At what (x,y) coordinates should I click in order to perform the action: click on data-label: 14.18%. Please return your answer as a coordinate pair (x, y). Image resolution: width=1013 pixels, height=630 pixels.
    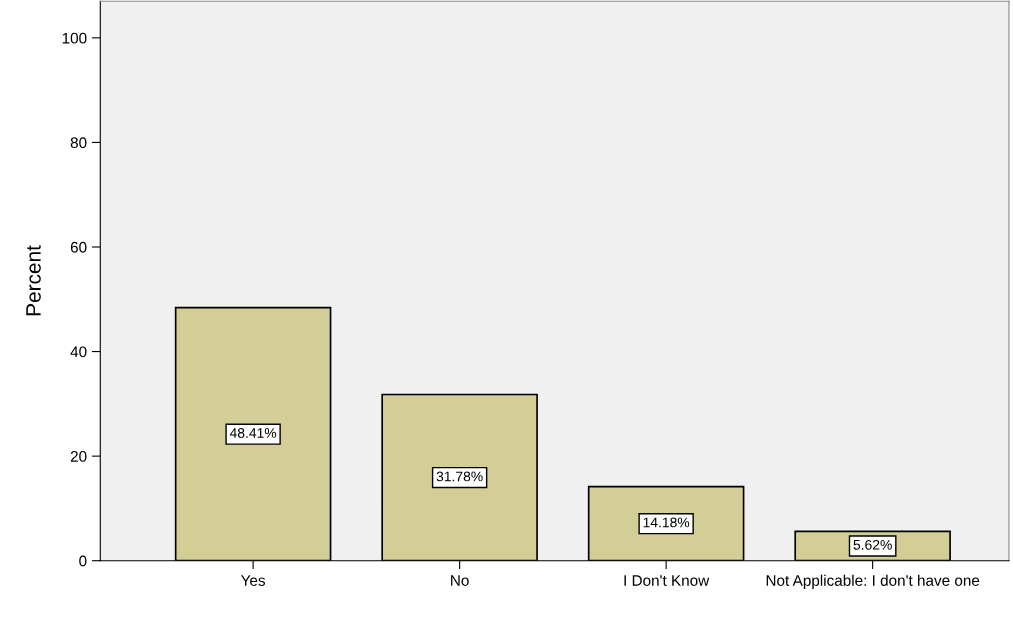
    Looking at the image, I should click on (666, 522).